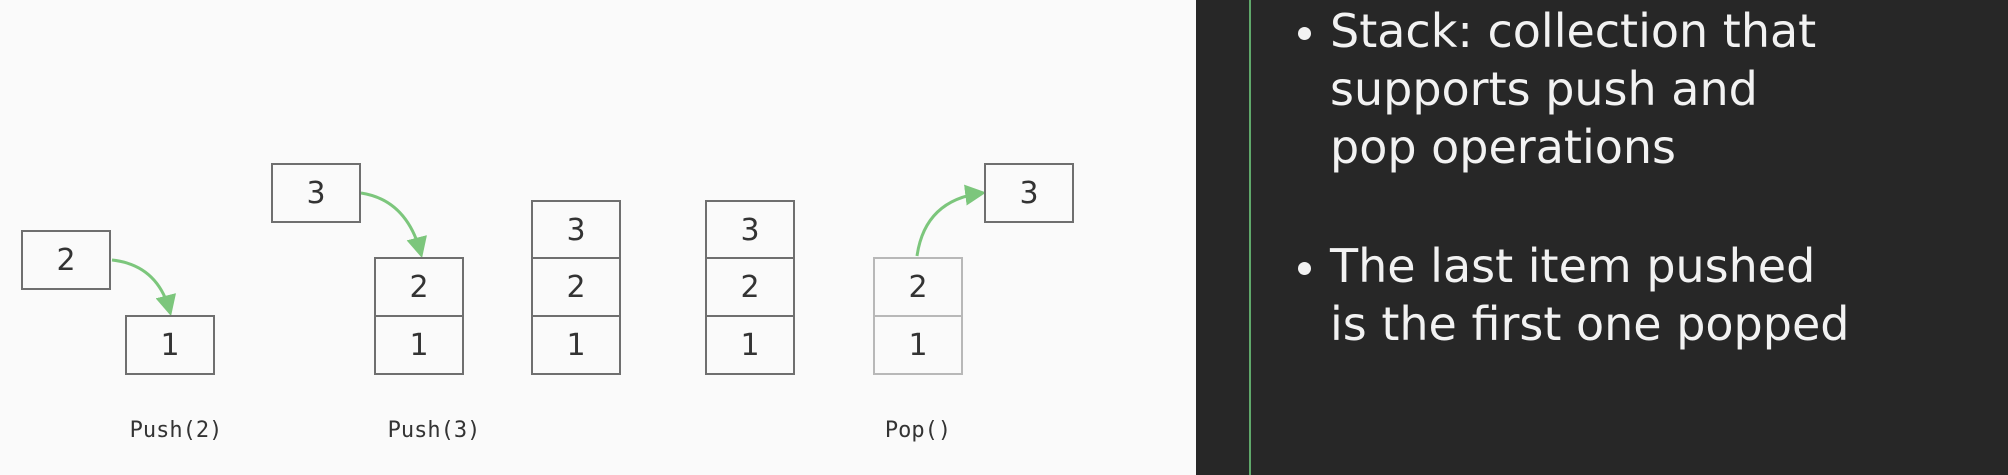  Describe the element at coordinates (1503, 147) in the screenshot. I see `bullet-line: pop operations` at that location.